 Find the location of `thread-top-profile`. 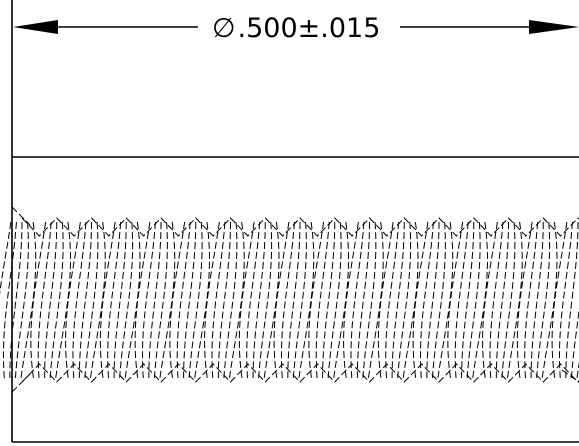

thread-top-profile is located at coordinates (300, 227).